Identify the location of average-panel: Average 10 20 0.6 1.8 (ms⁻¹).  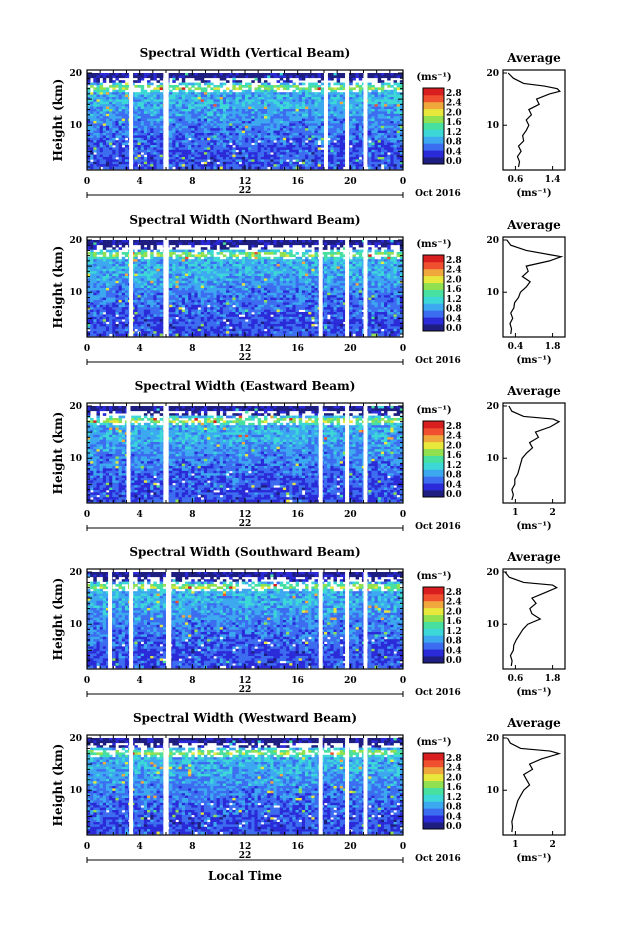
(526, 624).